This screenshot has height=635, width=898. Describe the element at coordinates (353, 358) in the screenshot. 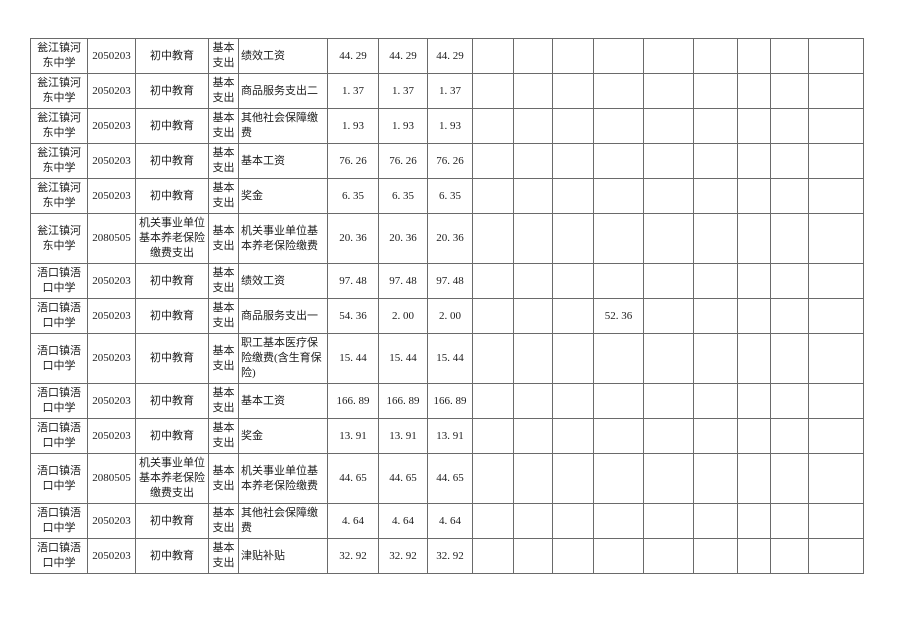

I see `cell-amount: 15. 44` at that location.